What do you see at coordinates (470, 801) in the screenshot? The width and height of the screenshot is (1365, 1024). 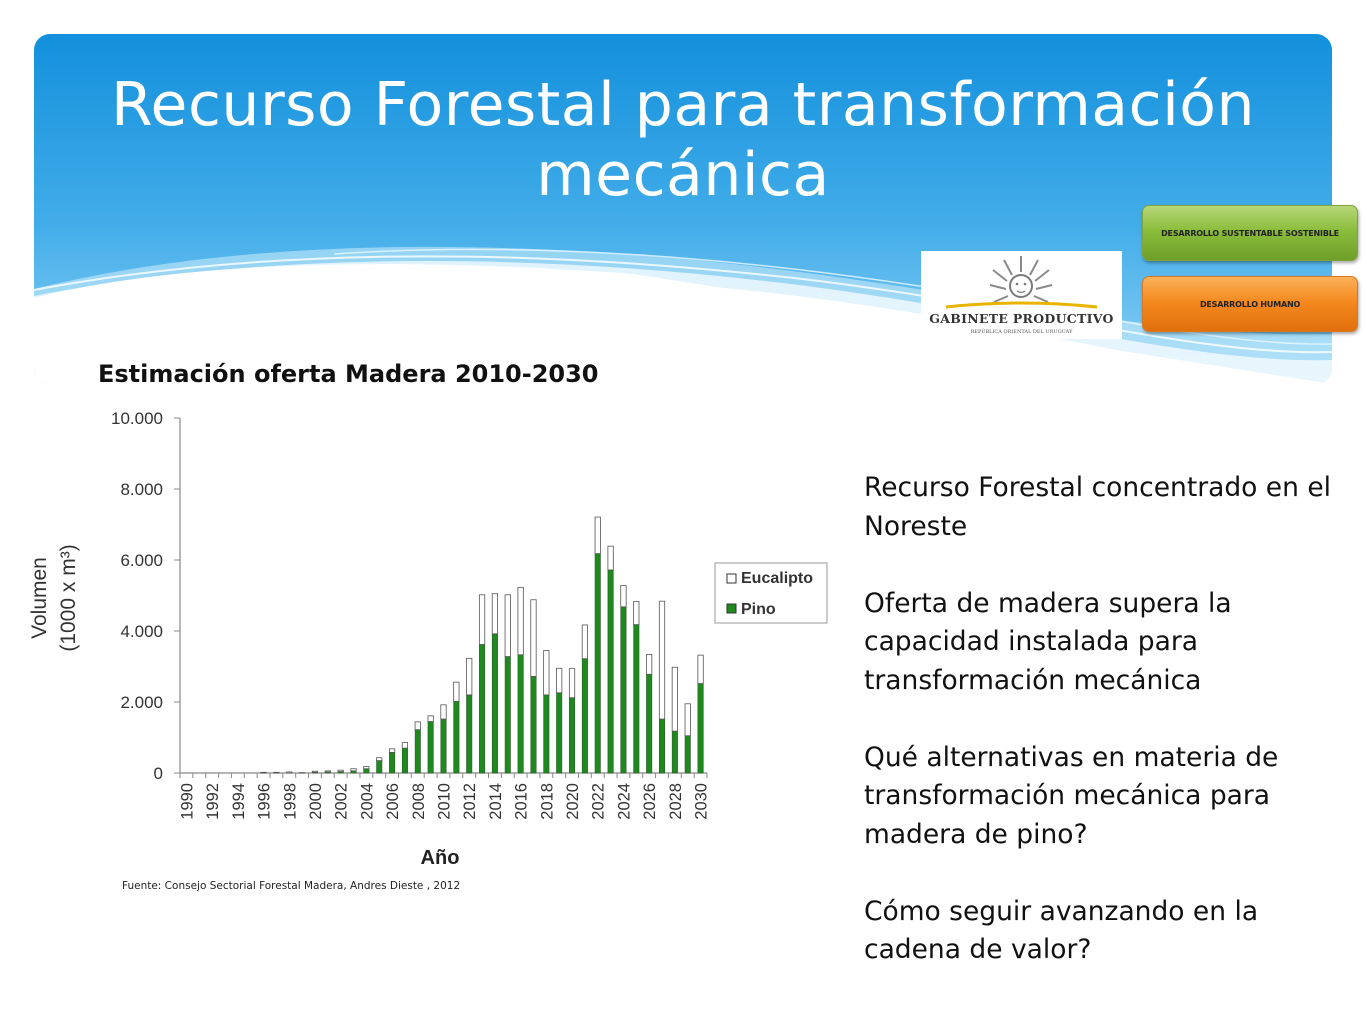 I see `x-tick-label: 2012` at bounding box center [470, 801].